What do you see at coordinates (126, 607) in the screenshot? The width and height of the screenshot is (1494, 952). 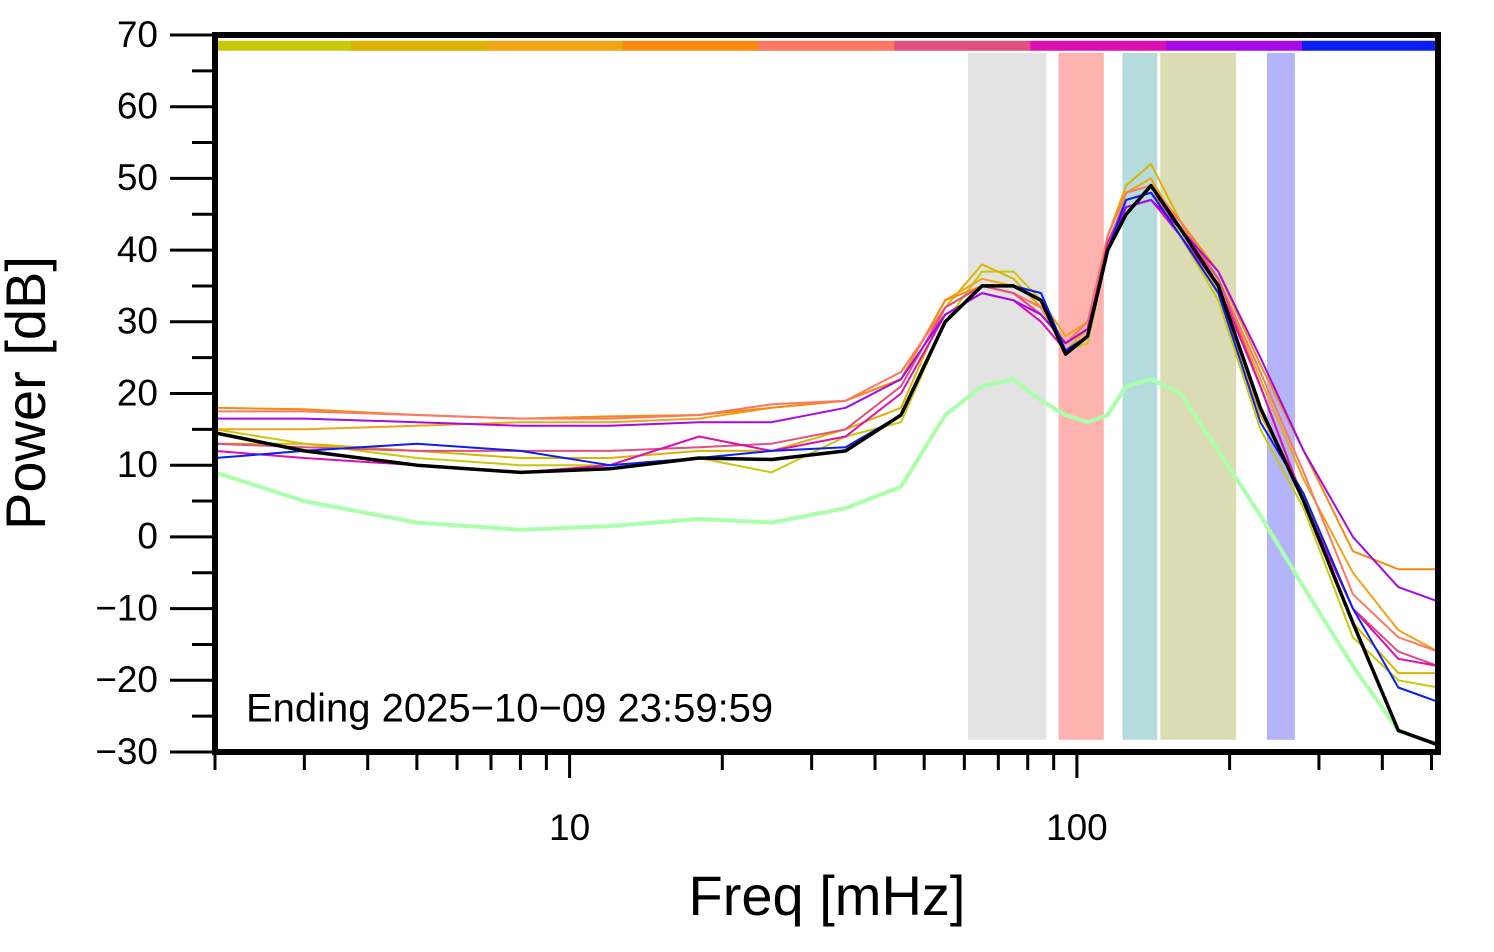 I see `y-tick-label: −10` at bounding box center [126, 607].